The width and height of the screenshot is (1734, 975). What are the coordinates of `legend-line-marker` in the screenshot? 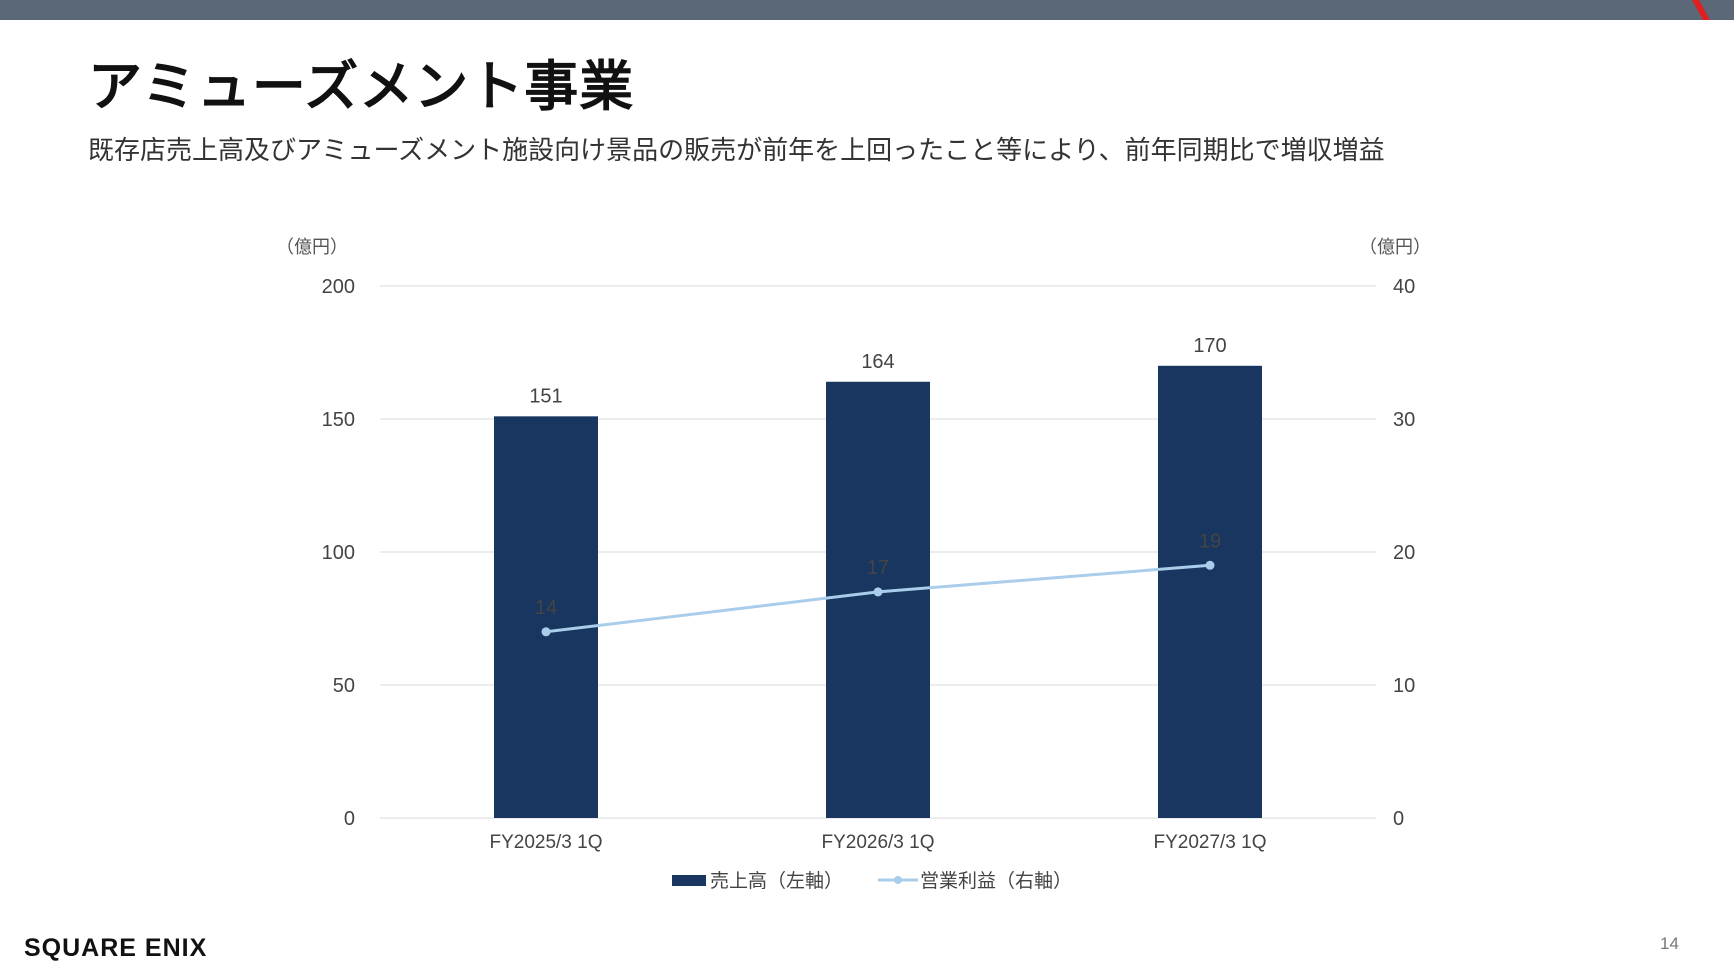 It's located at (898, 880).